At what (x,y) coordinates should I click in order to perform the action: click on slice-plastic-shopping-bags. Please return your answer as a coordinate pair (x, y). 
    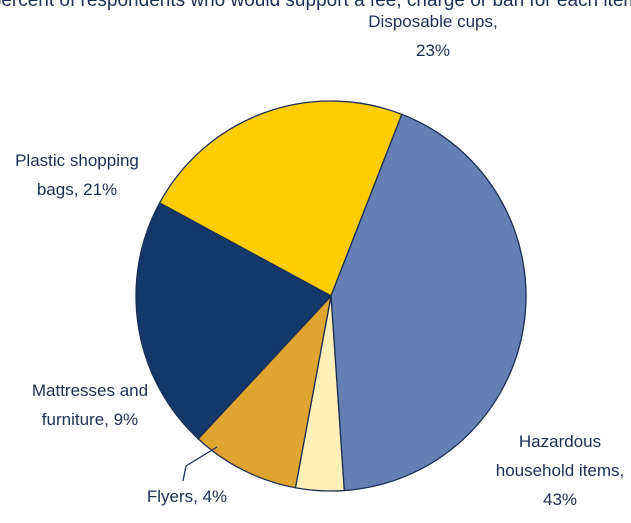
    Looking at the image, I should click on (233, 321).